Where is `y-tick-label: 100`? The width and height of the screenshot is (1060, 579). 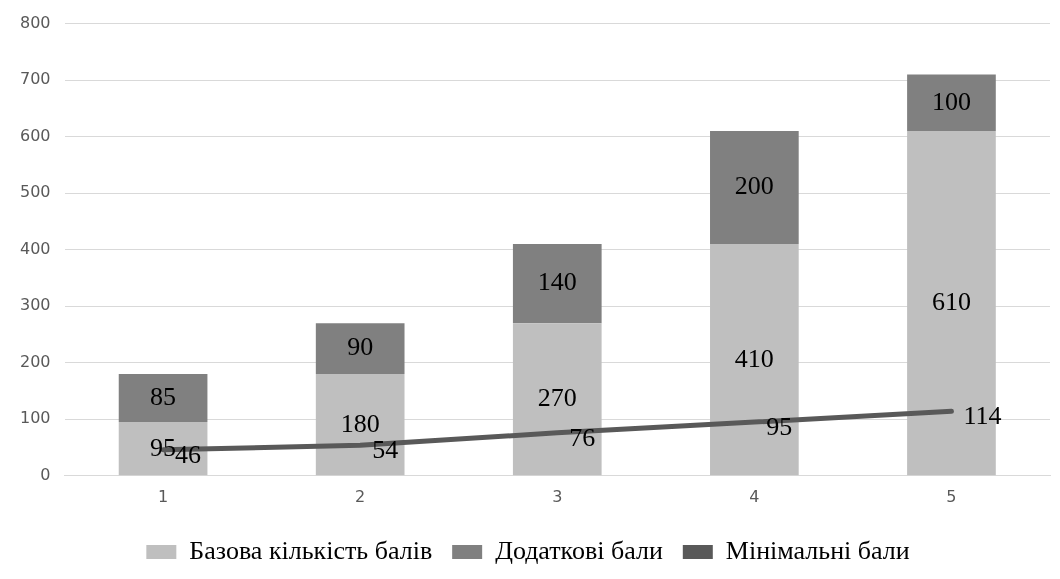
y-tick-label: 100 is located at coordinates (35, 418).